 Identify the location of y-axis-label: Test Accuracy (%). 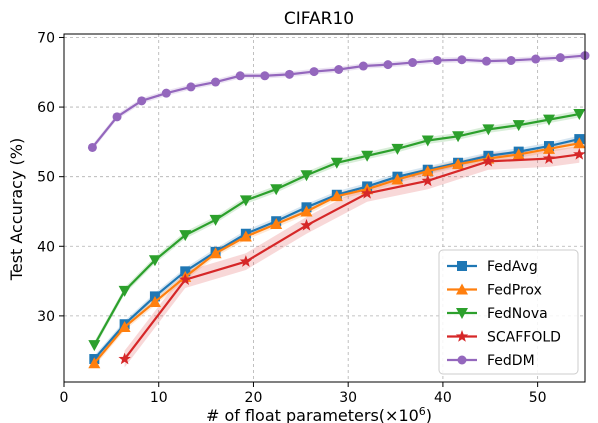
(16, 209).